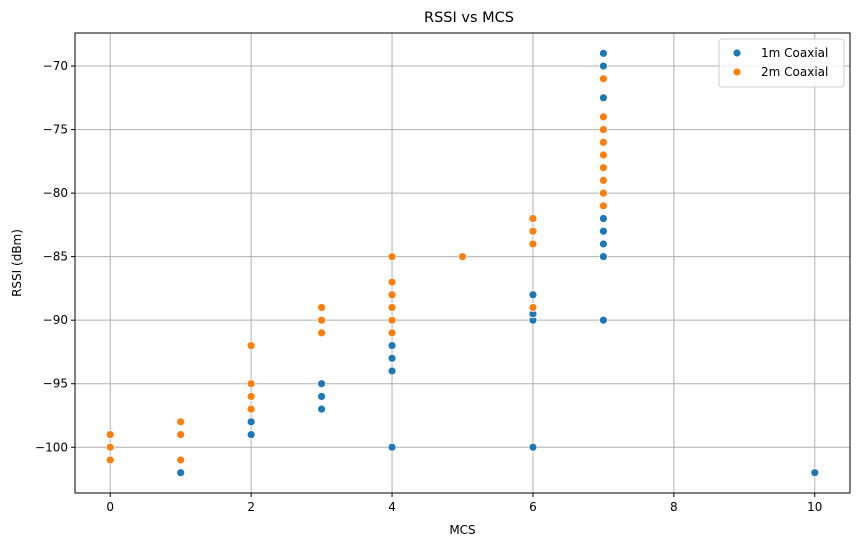 The image size is (862, 547). What do you see at coordinates (55, 384) in the screenshot?
I see `y-tick-label: −95` at bounding box center [55, 384].